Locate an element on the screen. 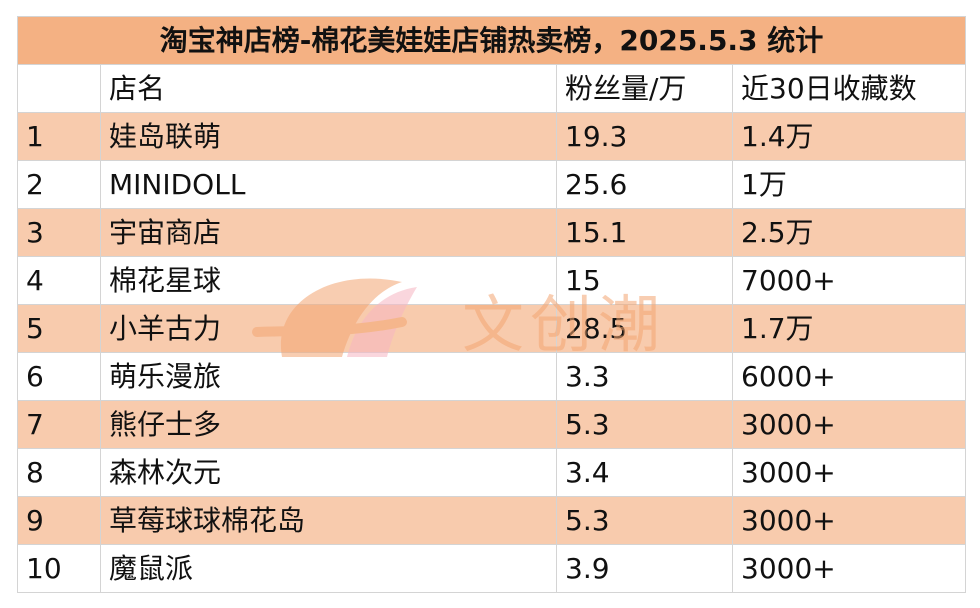 This screenshot has height=608, width=980. shop-name-cell: 森林次元 is located at coordinates (328, 472).